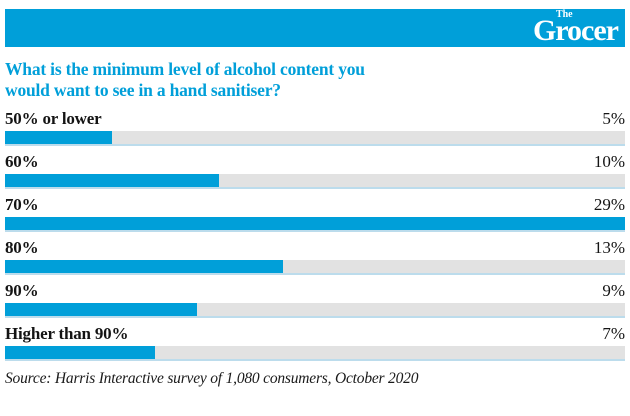 This screenshot has height=416, width=630. Describe the element at coordinates (67, 333) in the screenshot. I see `category-label: Higher than 90%` at that location.